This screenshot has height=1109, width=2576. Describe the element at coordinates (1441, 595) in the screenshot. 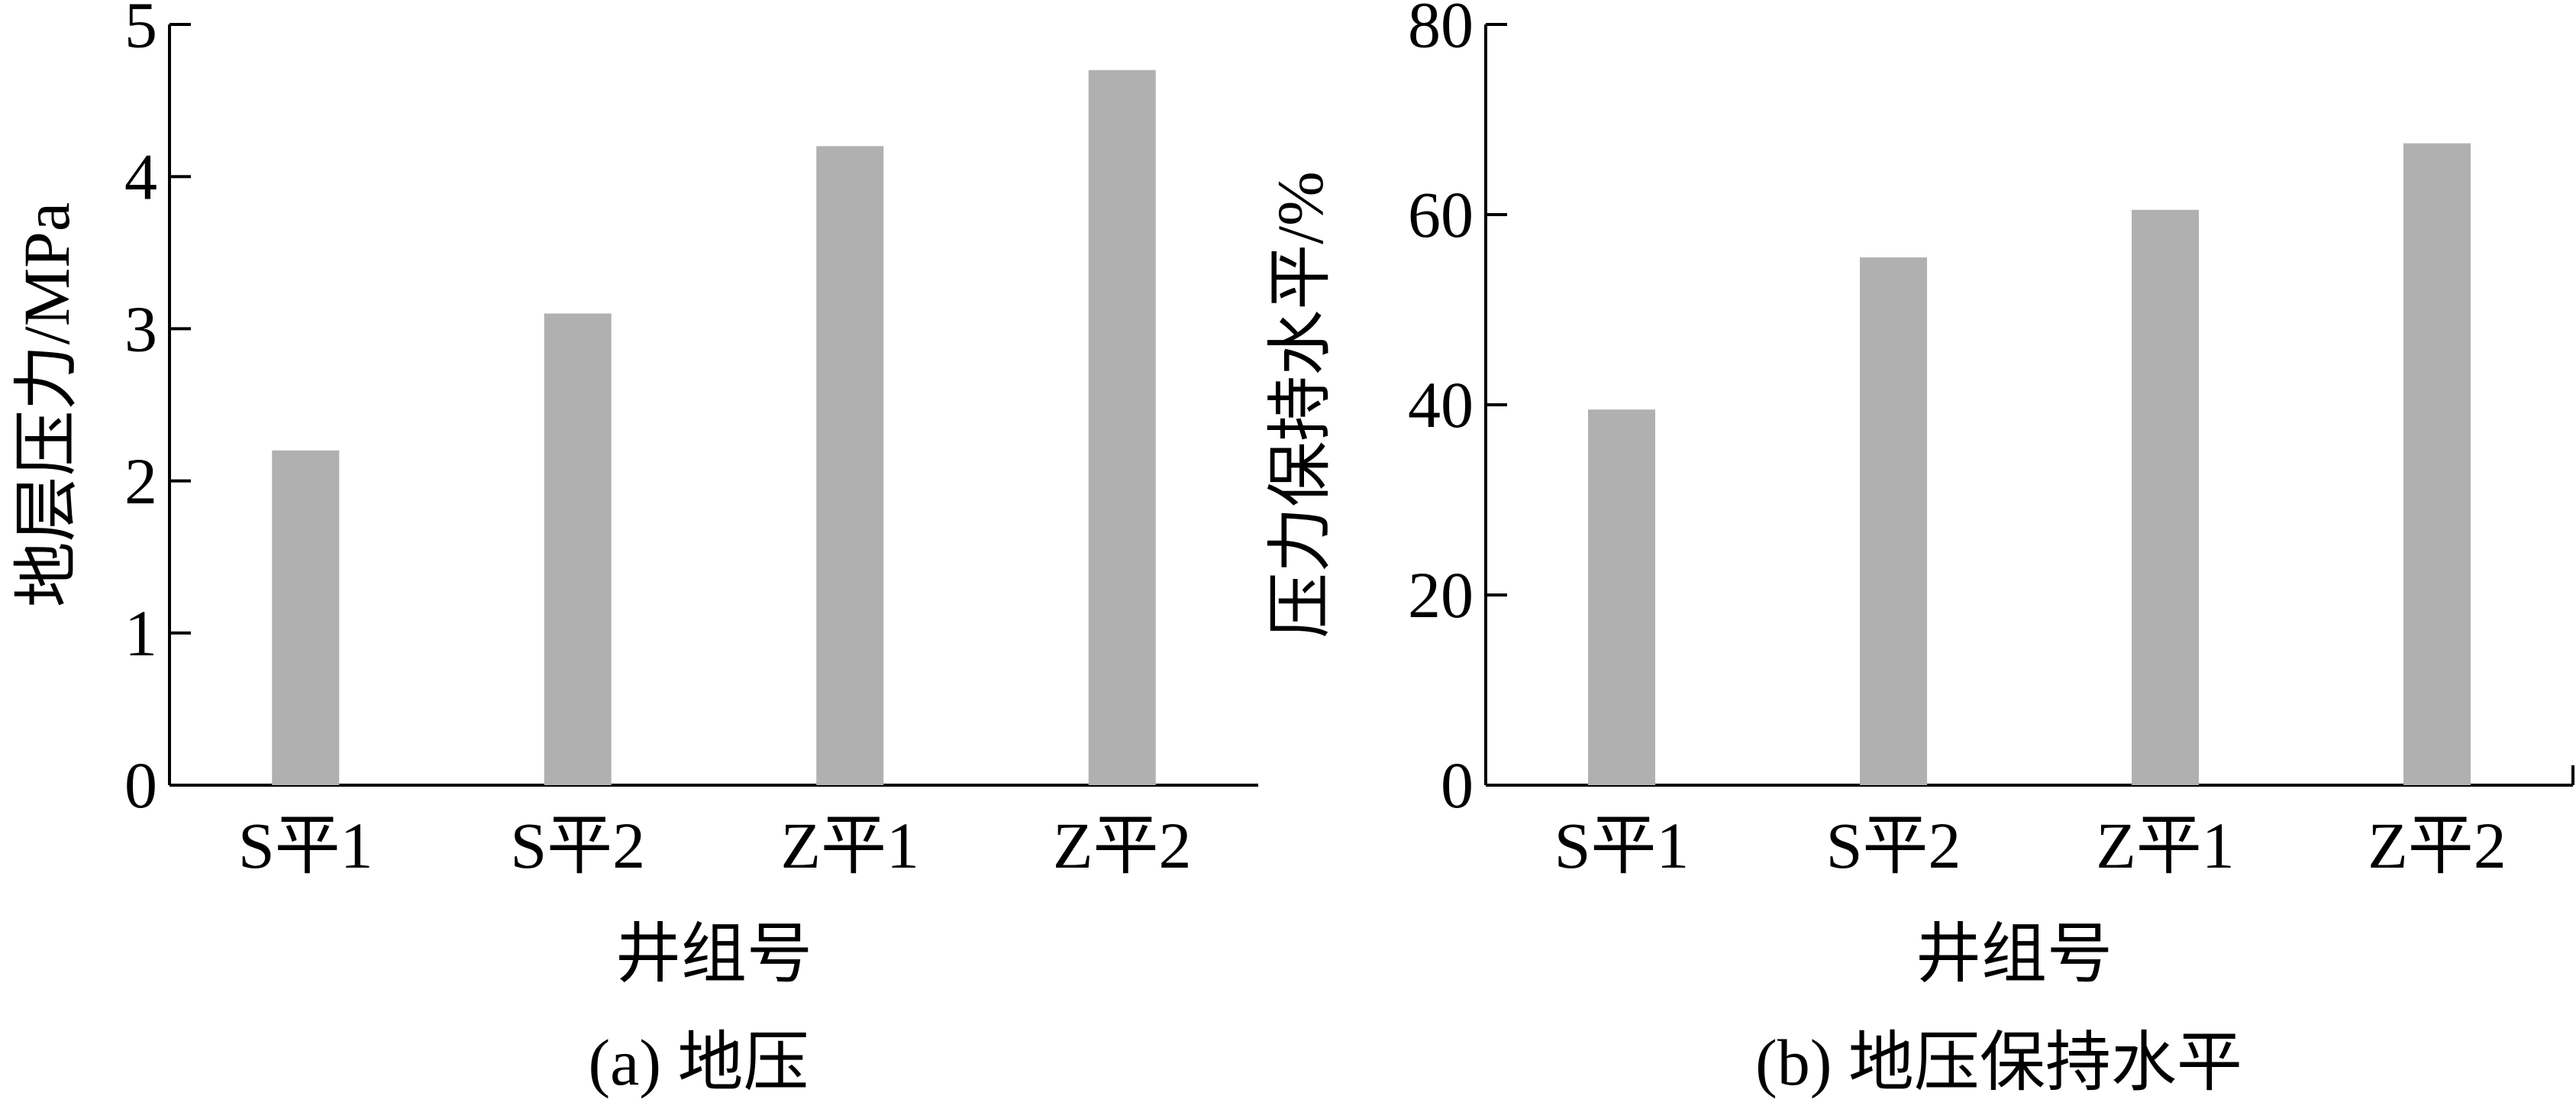

I see `y-tick-label: 20` at that location.